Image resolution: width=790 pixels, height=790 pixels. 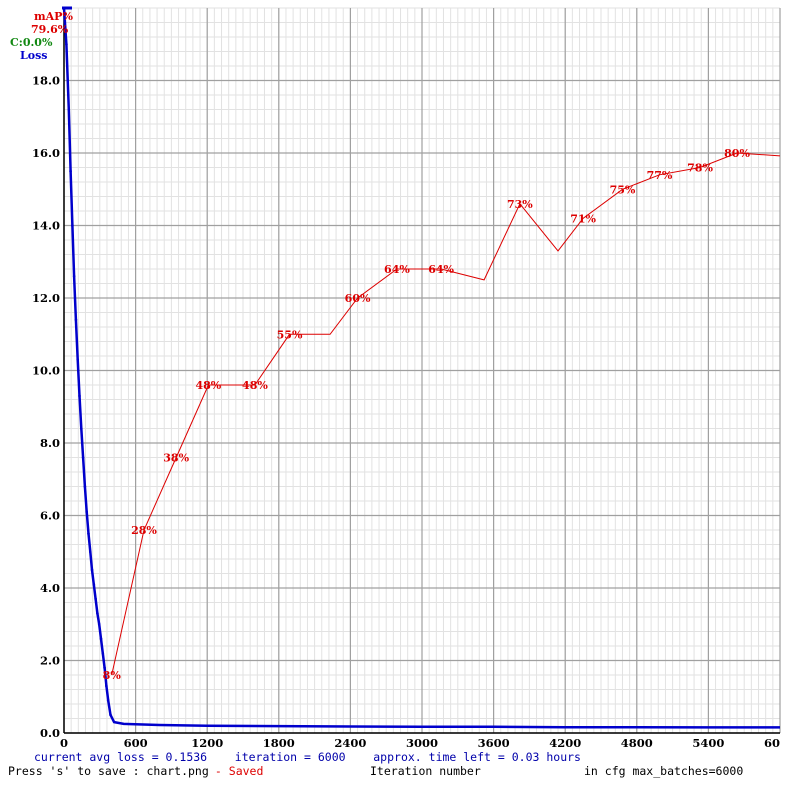 What do you see at coordinates (207, 743) in the screenshot?
I see `x-tick-label: 1200` at bounding box center [207, 743].